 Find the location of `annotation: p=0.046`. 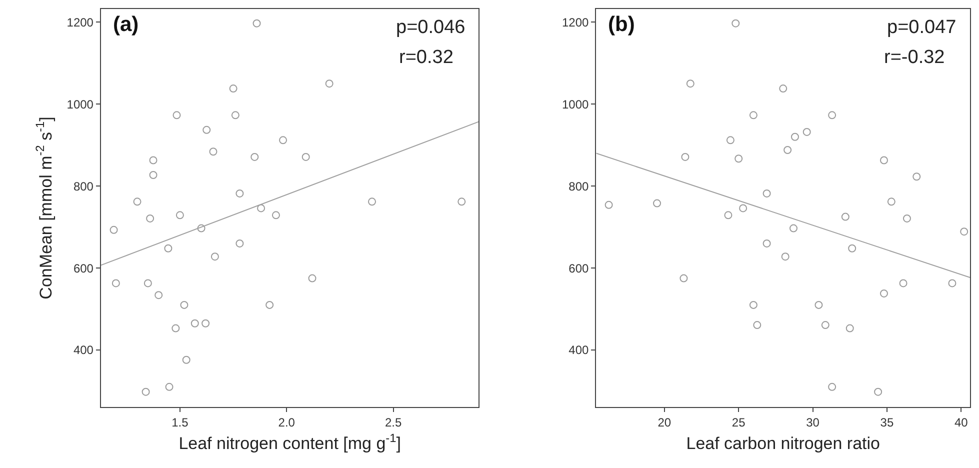

annotation: p=0.046 is located at coordinates (431, 27).